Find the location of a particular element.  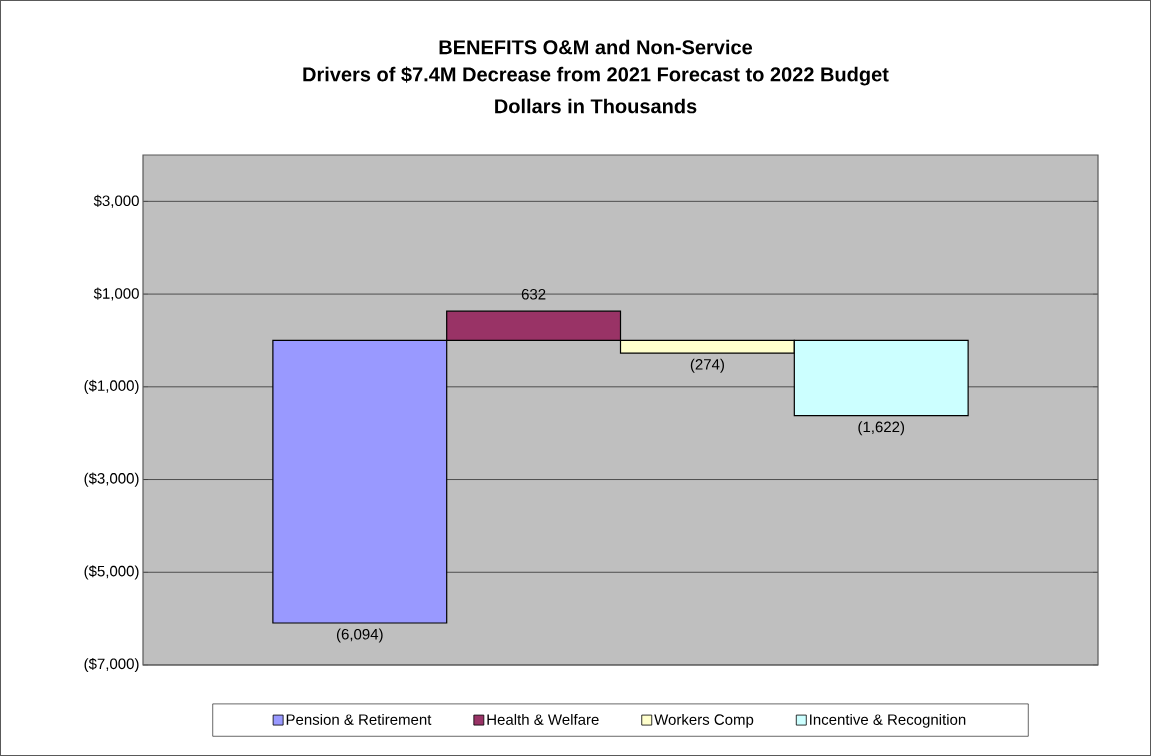

y-tick-label: ($5,000) is located at coordinates (111, 572).